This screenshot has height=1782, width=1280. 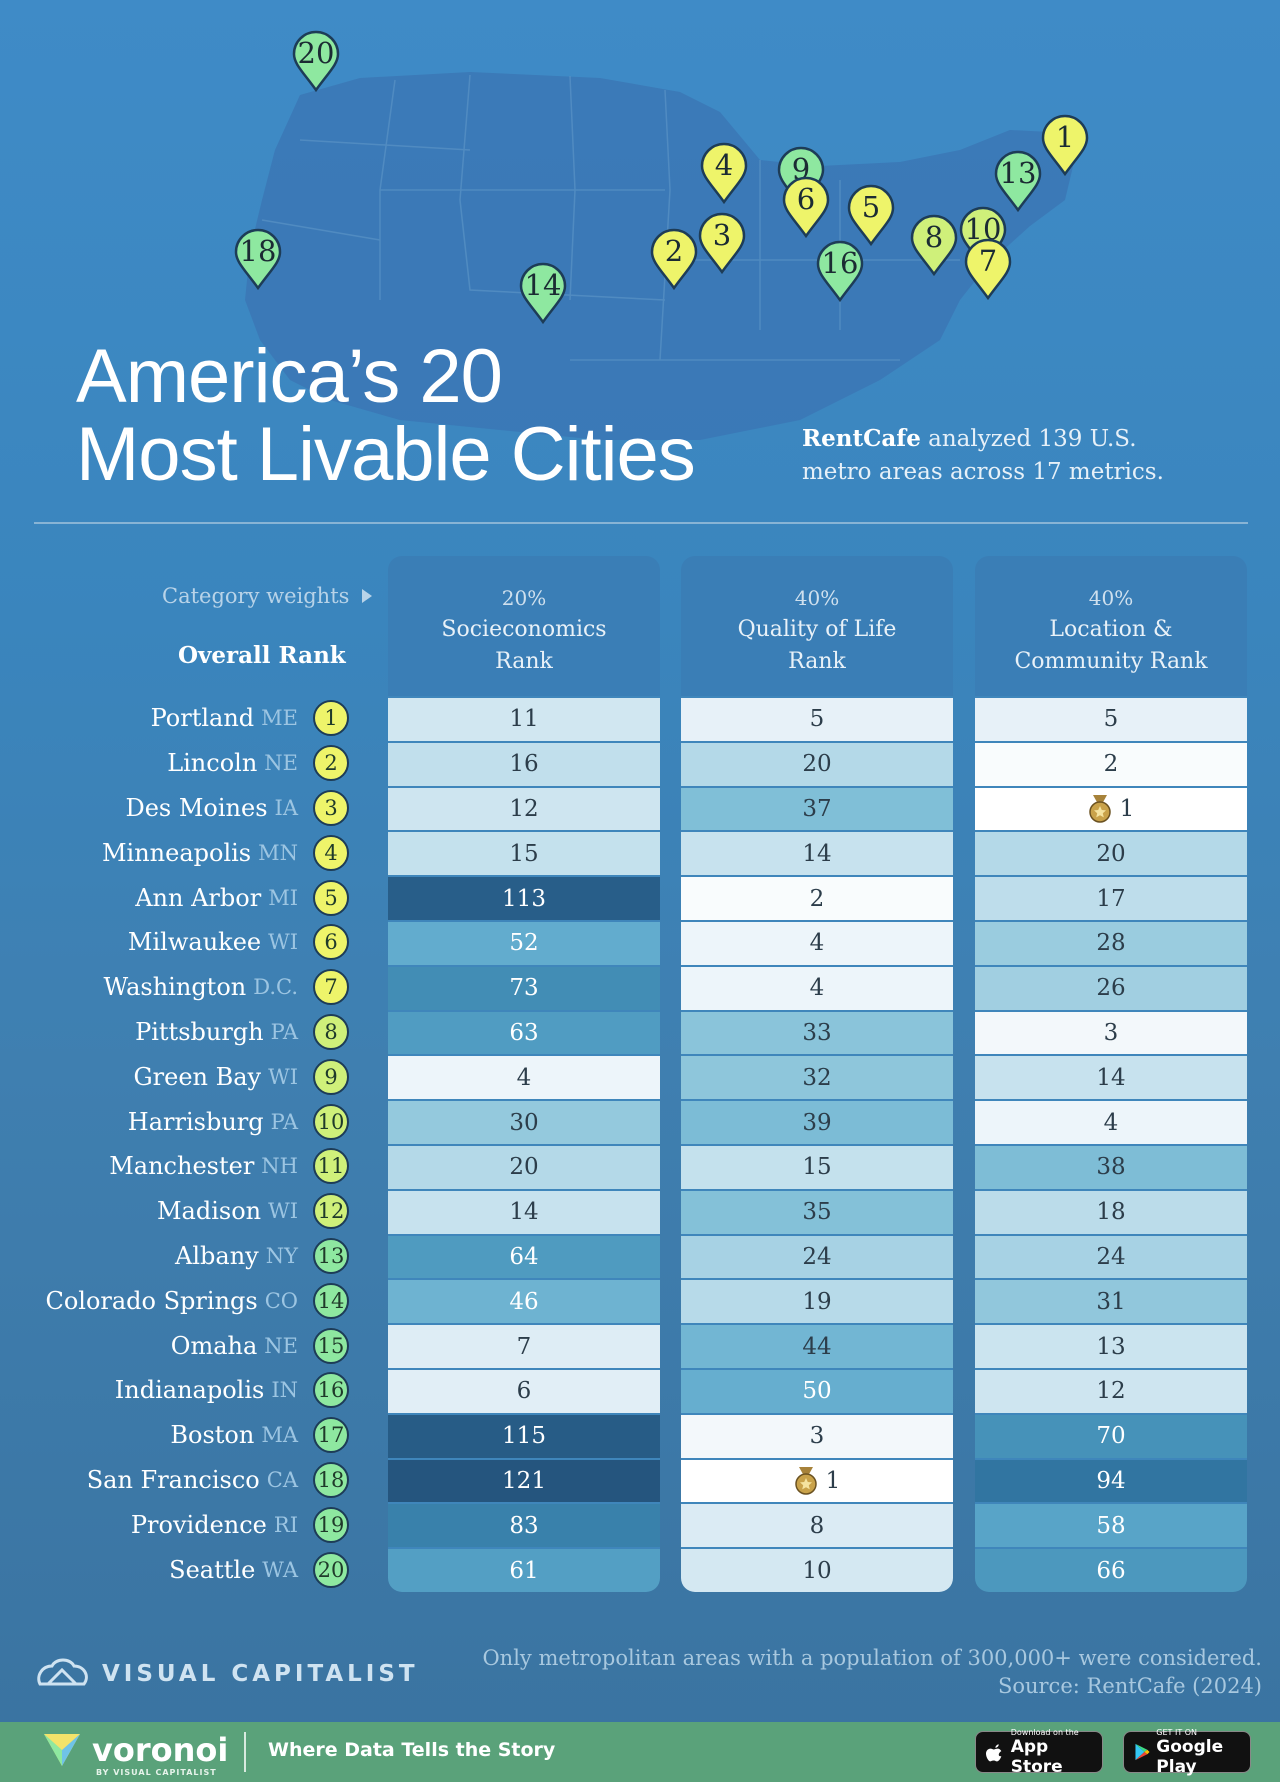 What do you see at coordinates (281, 763) in the screenshot?
I see `state-abbr: NE` at bounding box center [281, 763].